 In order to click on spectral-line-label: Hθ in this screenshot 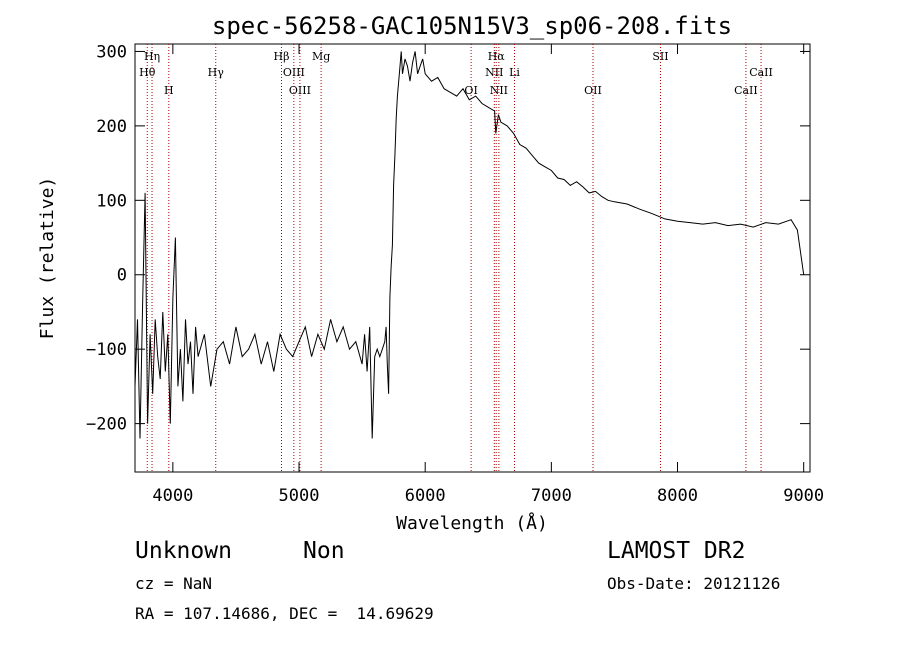, I will do `click(147, 72)`.